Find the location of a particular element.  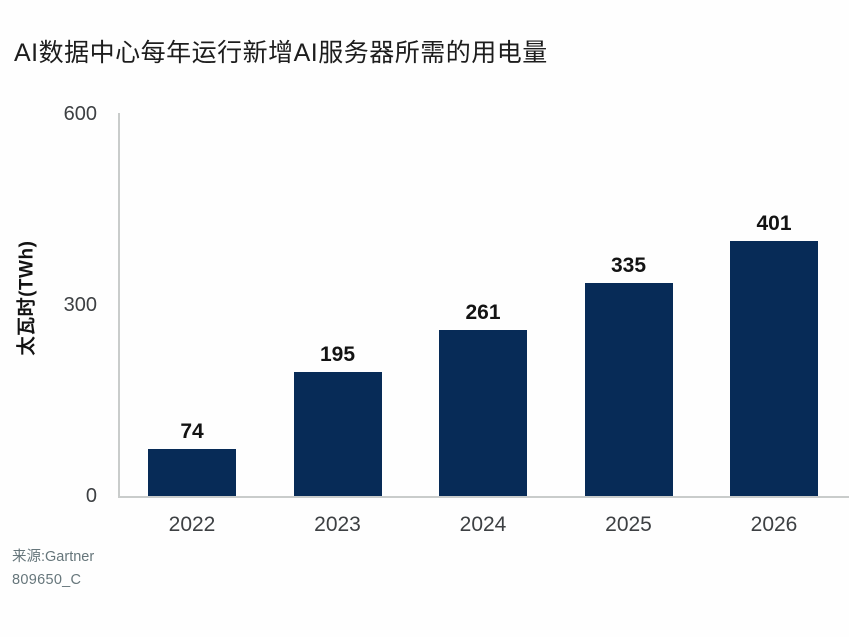

x-tick-label-2022: 2022 is located at coordinates (192, 524).